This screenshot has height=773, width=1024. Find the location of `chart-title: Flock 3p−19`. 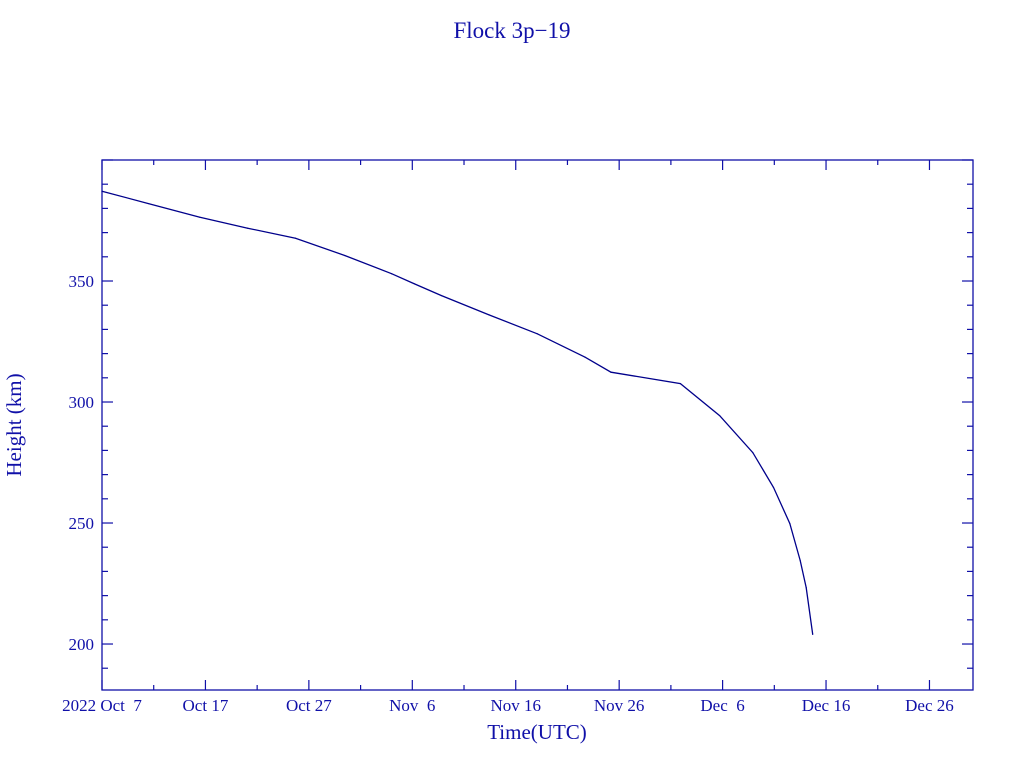

chart-title: Flock 3p−19 is located at coordinates (511, 30).